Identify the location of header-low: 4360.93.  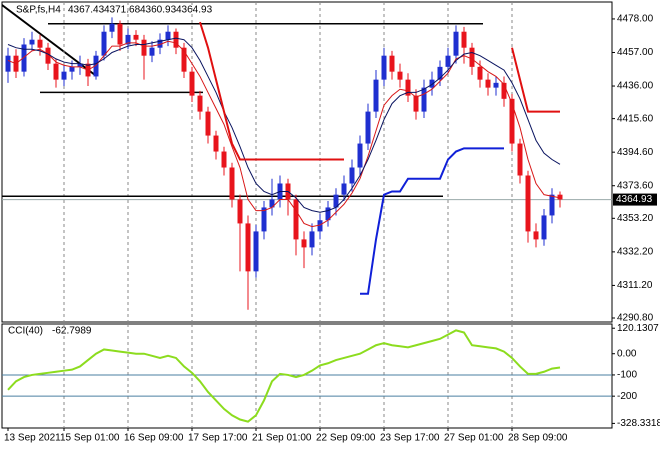
(158, 10).